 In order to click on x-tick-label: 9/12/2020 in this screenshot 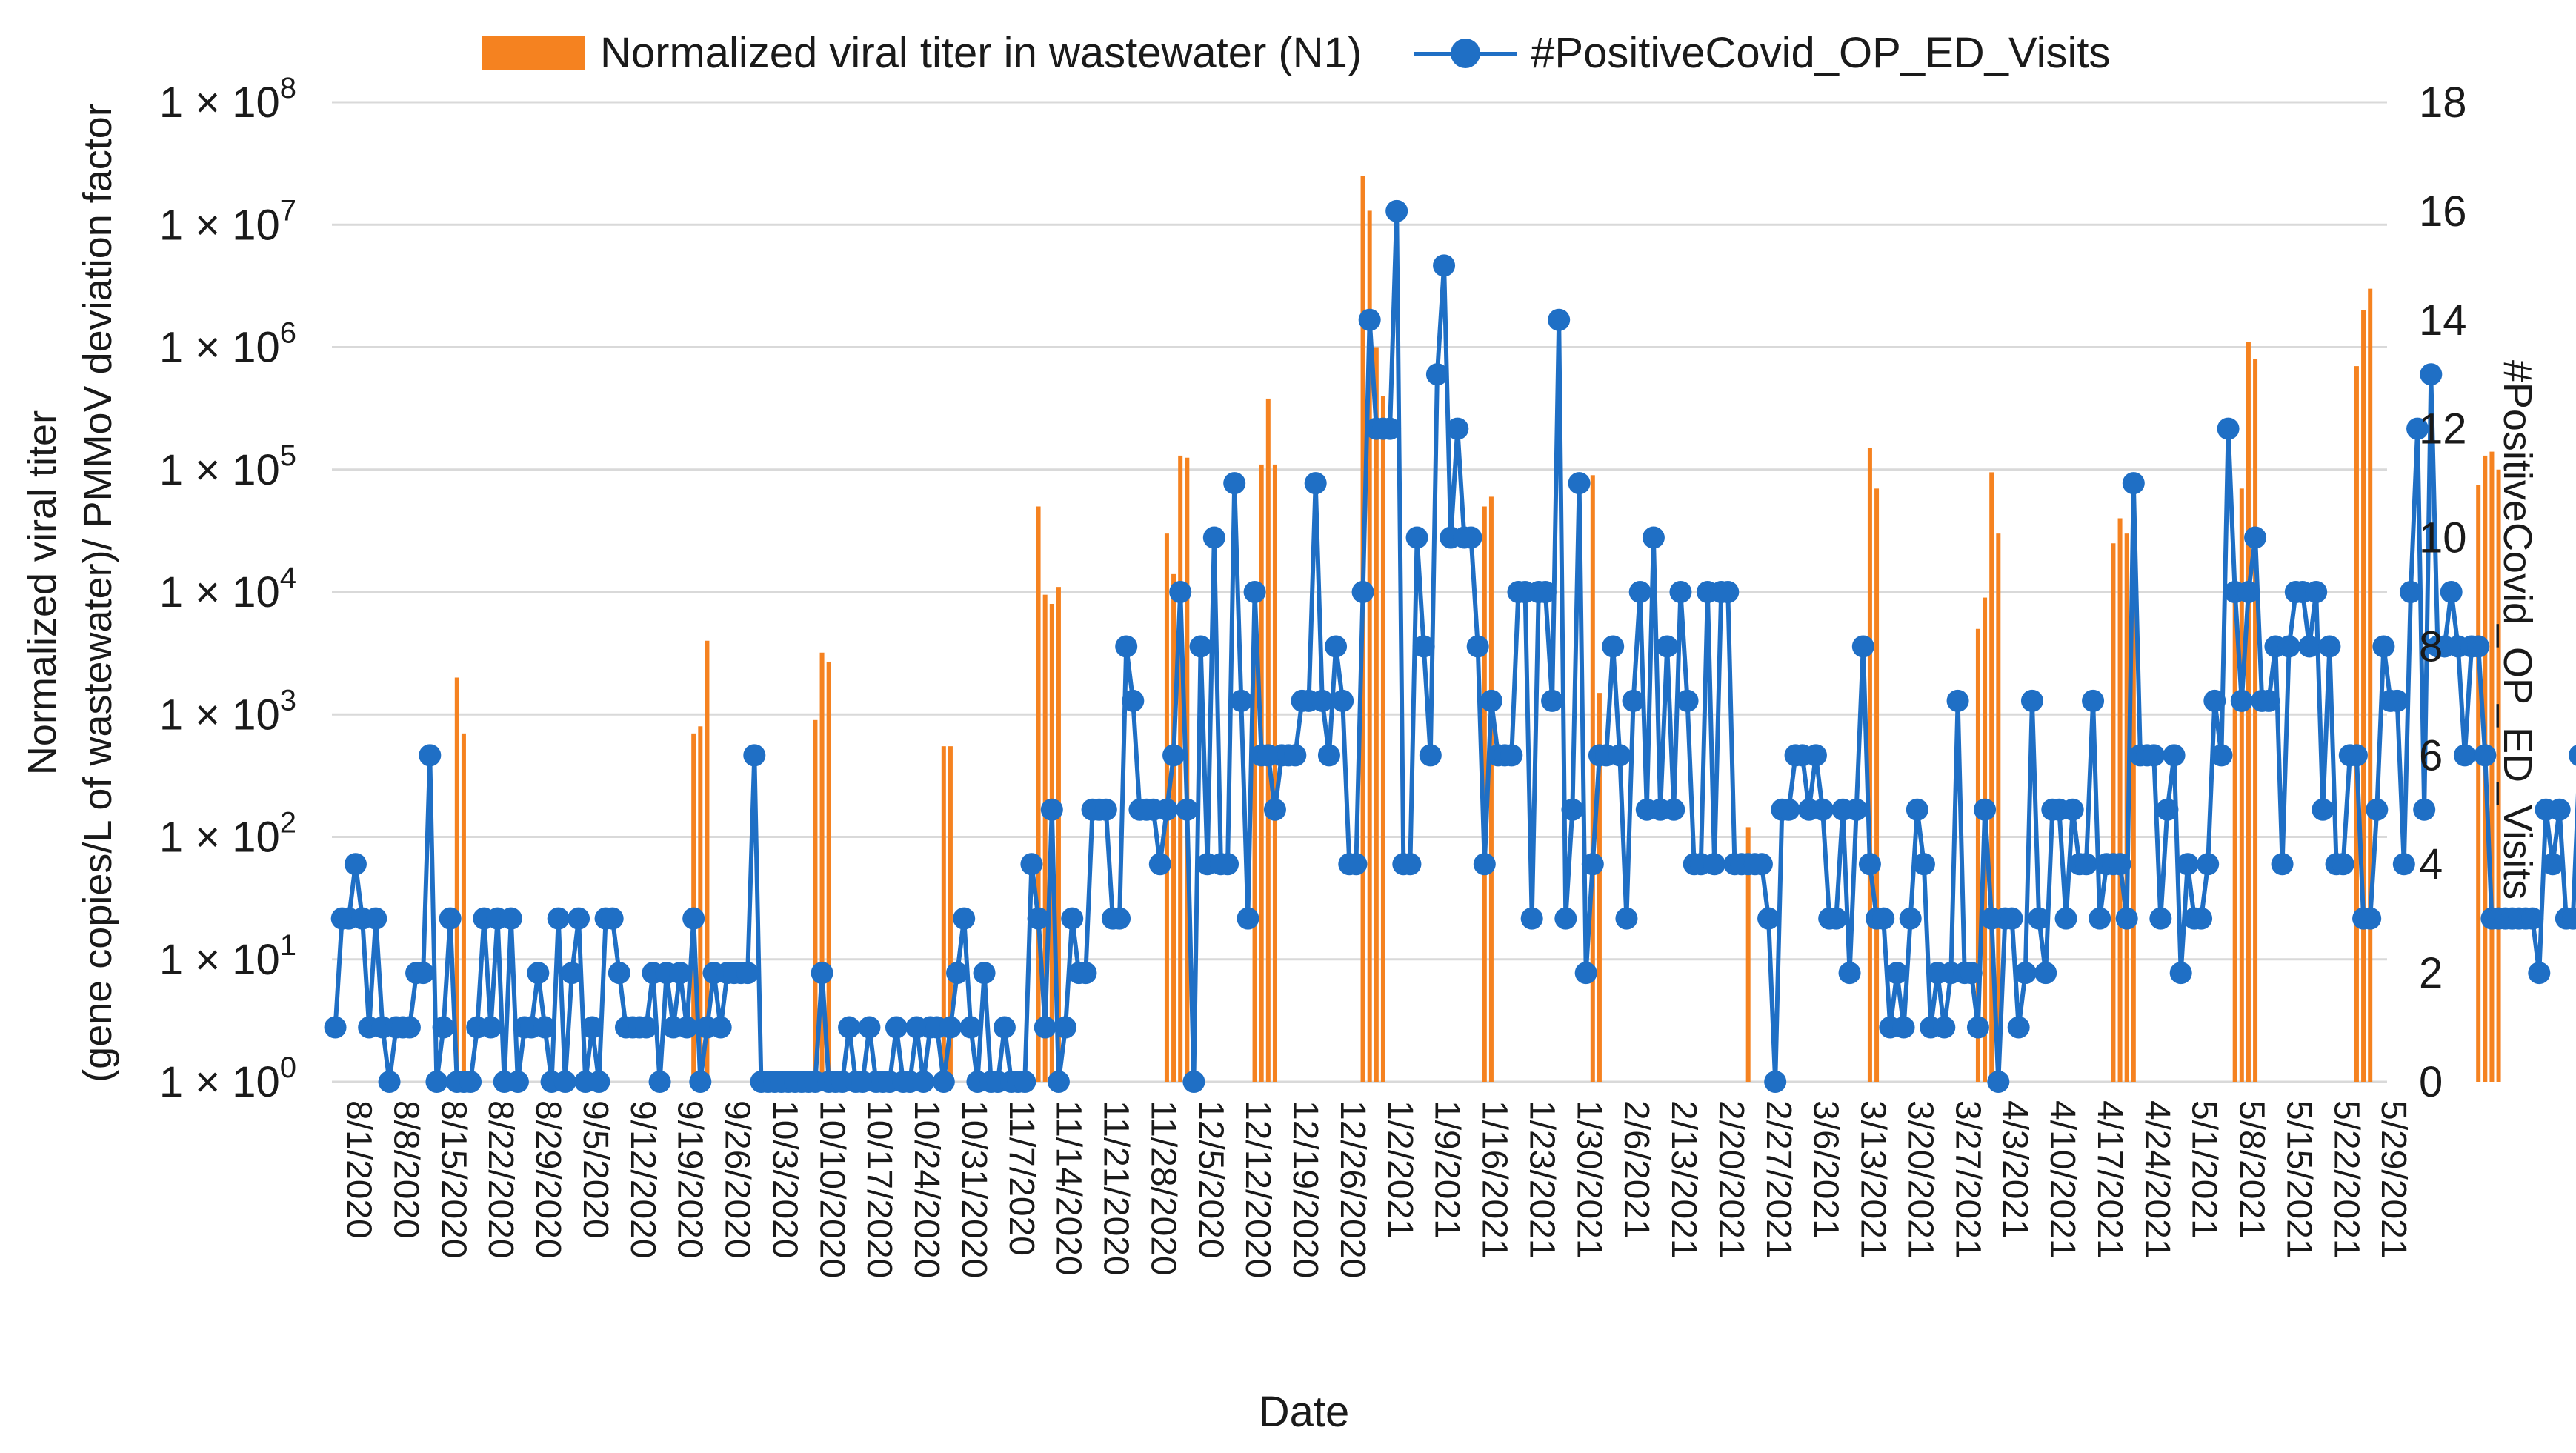, I will do `click(642, 1180)`.